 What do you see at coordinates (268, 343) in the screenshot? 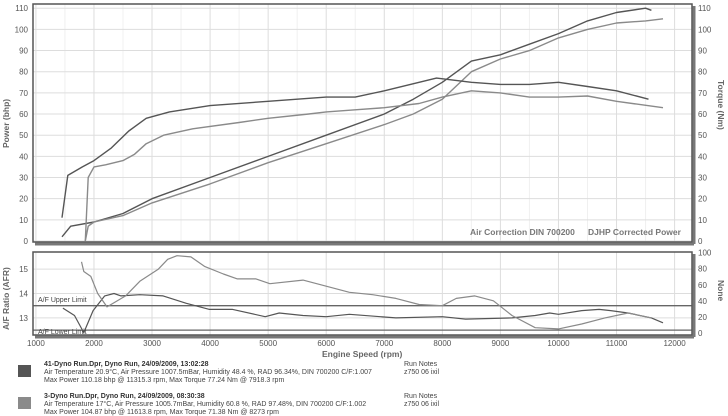
I see `x-tick-label: 5000` at bounding box center [268, 343].